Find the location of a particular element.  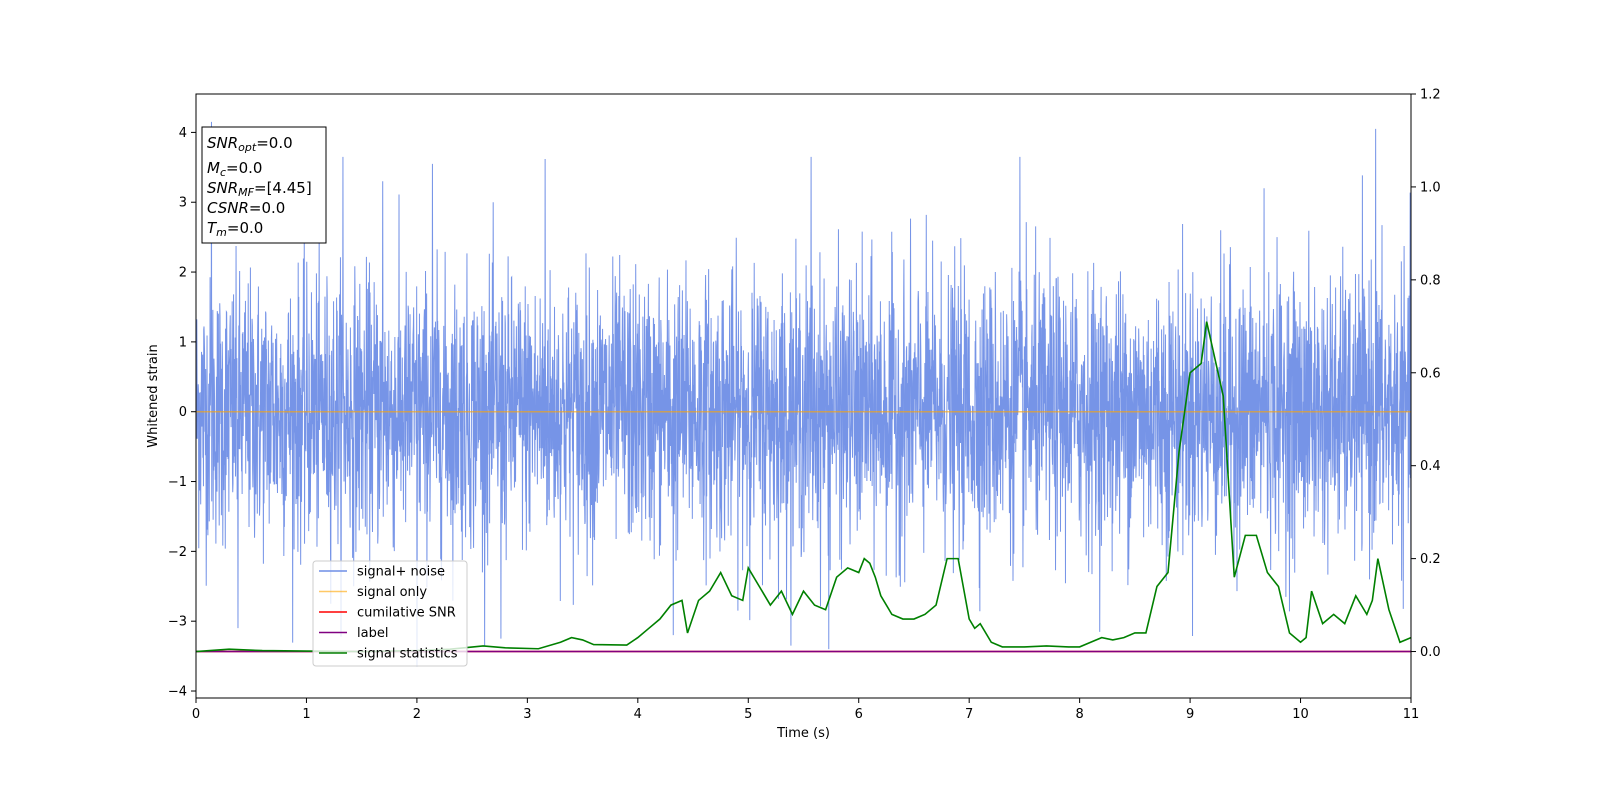

x-tick-label: 8 is located at coordinates (1079, 714).